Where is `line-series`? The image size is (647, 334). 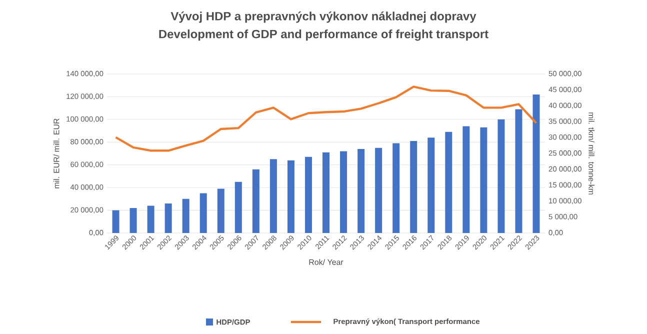
line-series is located at coordinates (326, 119).